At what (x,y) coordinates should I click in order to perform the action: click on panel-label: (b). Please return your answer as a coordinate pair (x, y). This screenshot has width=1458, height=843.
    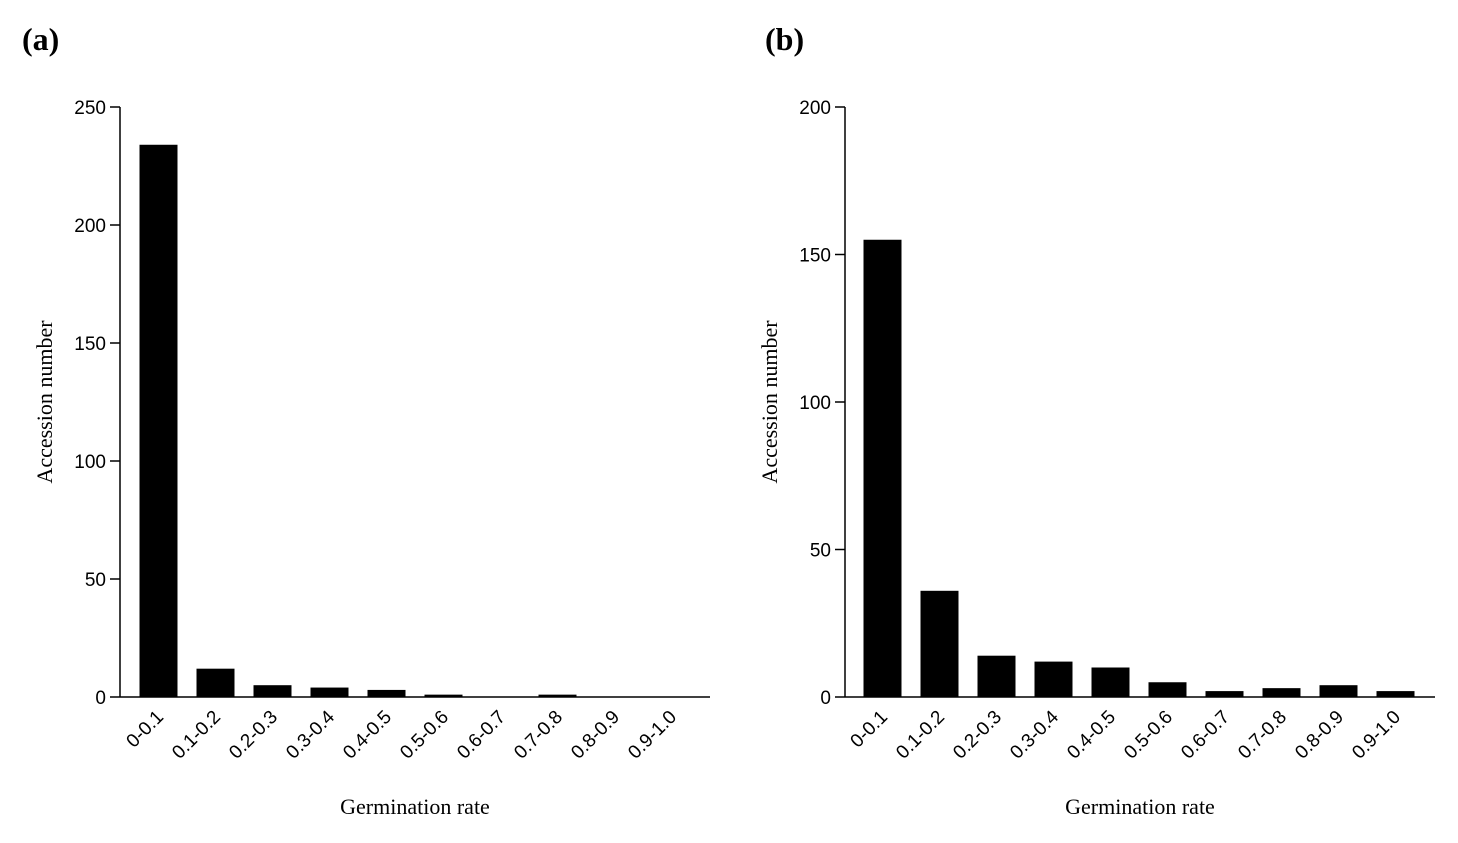
    Looking at the image, I should click on (784, 39).